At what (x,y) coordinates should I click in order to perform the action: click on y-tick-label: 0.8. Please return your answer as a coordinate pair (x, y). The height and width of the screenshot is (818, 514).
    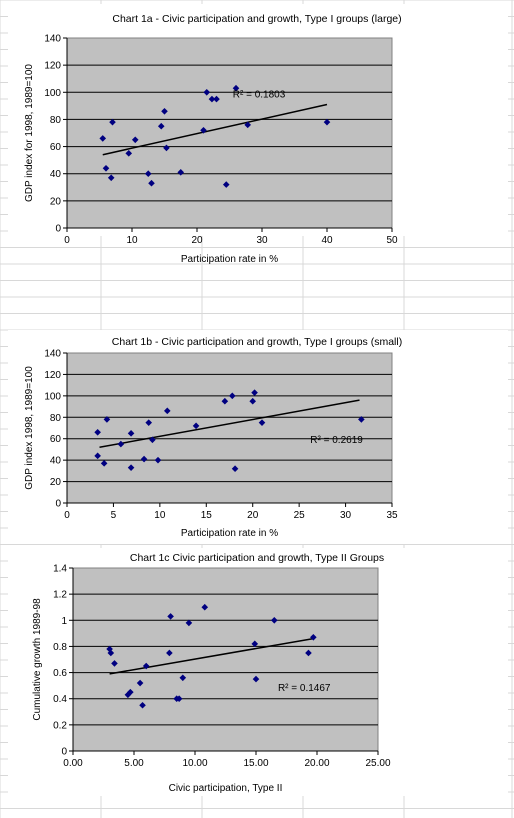
    Looking at the image, I should click on (60, 647).